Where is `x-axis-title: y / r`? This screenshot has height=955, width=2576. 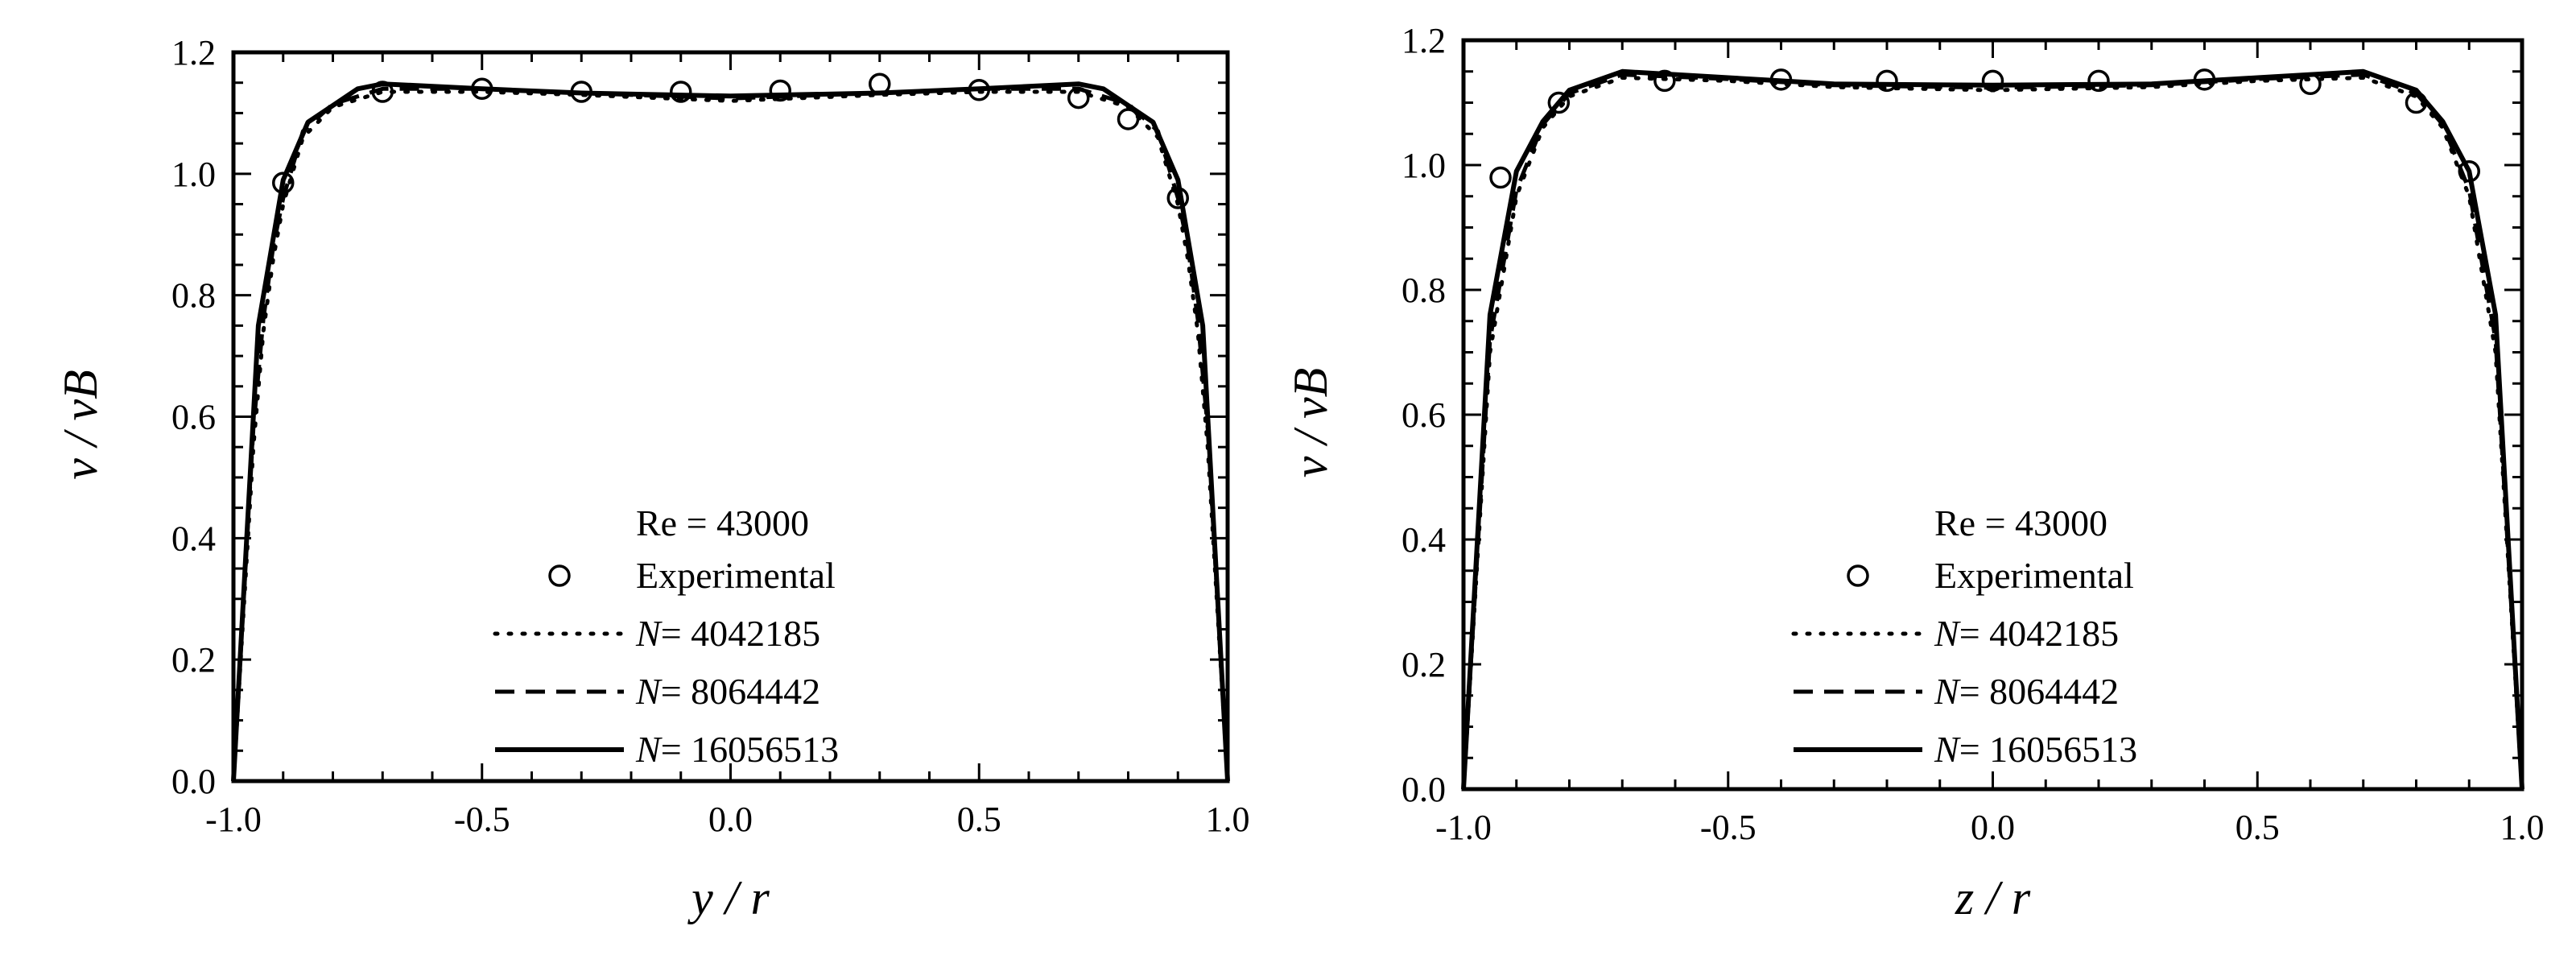 x-axis-title: y / r is located at coordinates (728, 897).